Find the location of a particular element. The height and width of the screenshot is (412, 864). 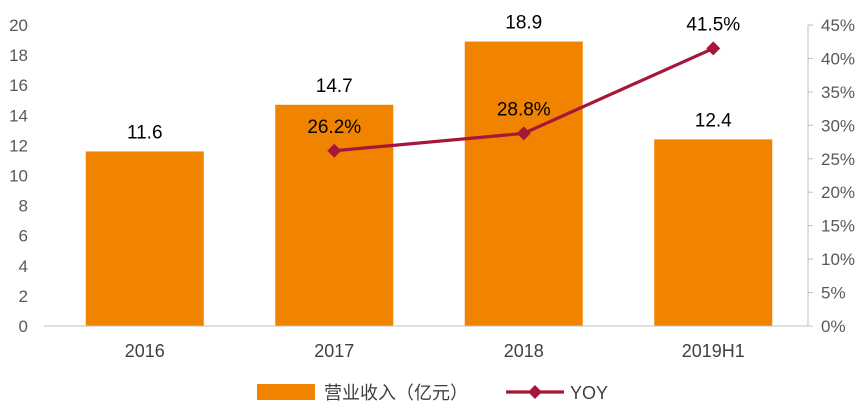

bar-value-label: 14.7 is located at coordinates (334, 86).